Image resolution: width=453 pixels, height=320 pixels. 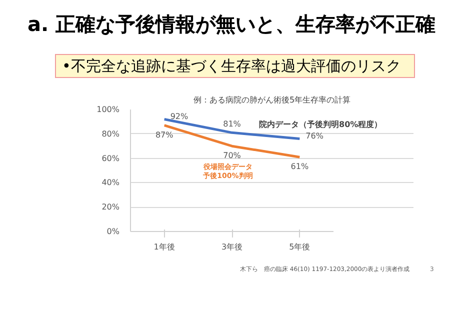 I want to click on x-tick-label: 1年後, so click(x=164, y=247).